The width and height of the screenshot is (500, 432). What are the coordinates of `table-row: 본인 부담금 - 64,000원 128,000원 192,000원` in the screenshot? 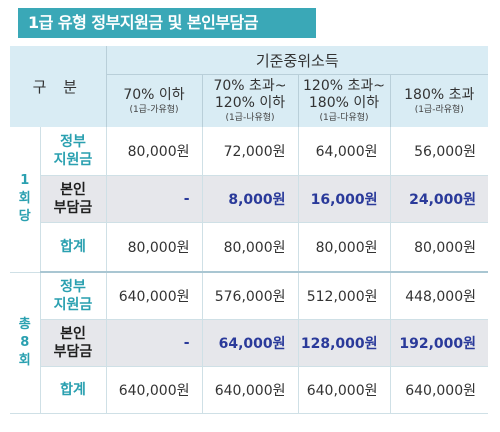 It's located at (249, 343).